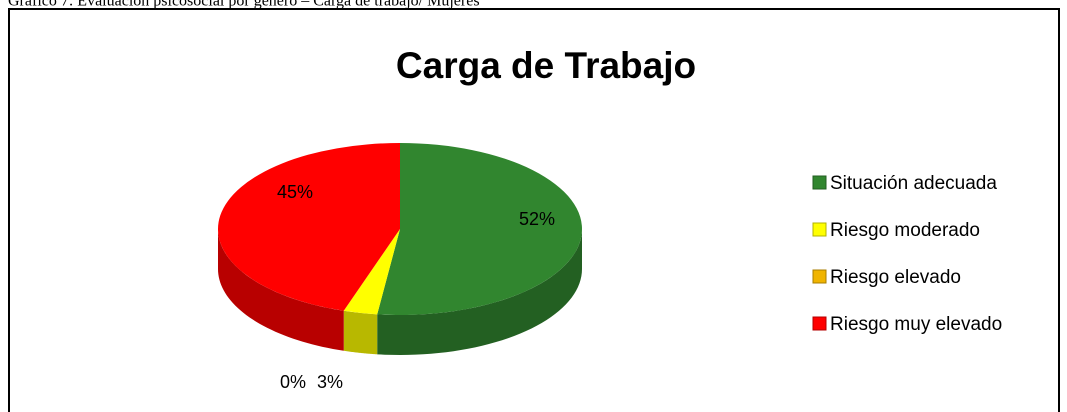  Describe the element at coordinates (293, 382) in the screenshot. I see `data-label: 0%` at that location.